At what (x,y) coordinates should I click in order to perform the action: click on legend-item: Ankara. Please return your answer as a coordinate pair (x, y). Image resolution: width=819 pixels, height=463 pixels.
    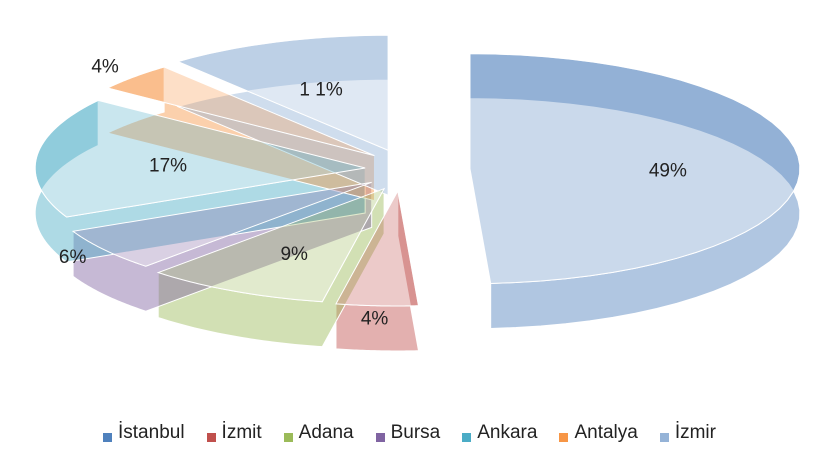
    Looking at the image, I should click on (499, 433).